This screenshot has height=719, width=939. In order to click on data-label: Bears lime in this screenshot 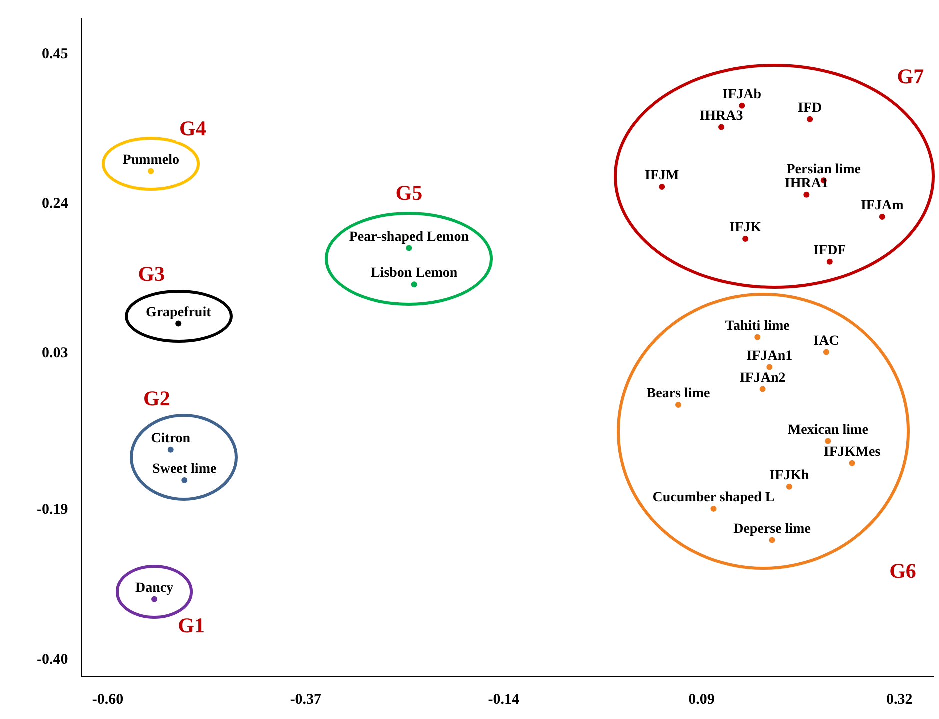, I will do `click(678, 394)`.